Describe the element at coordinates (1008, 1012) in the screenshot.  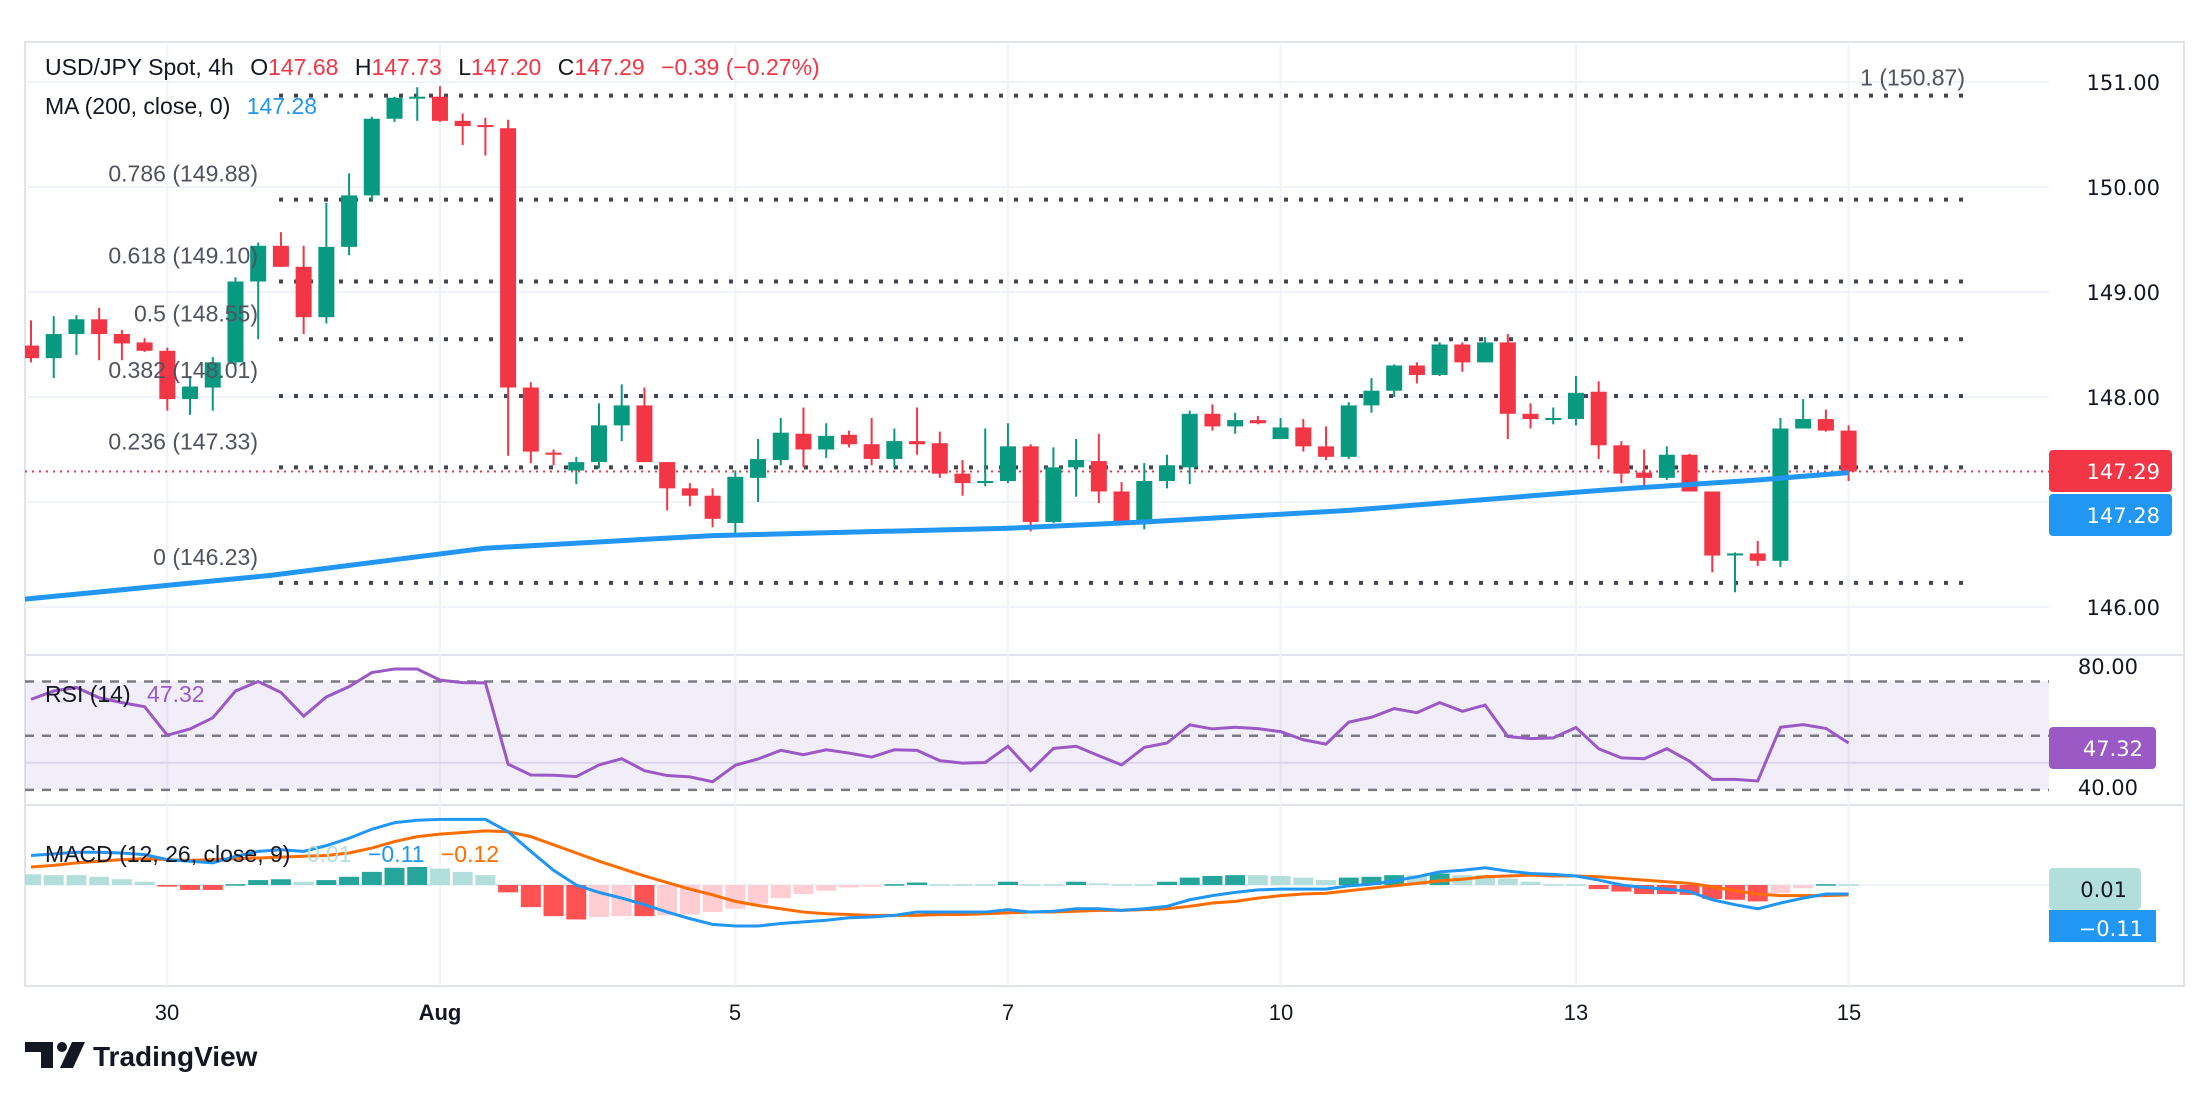
I see `time-axis: 30 Aug 5 7 10 13 15` at that location.